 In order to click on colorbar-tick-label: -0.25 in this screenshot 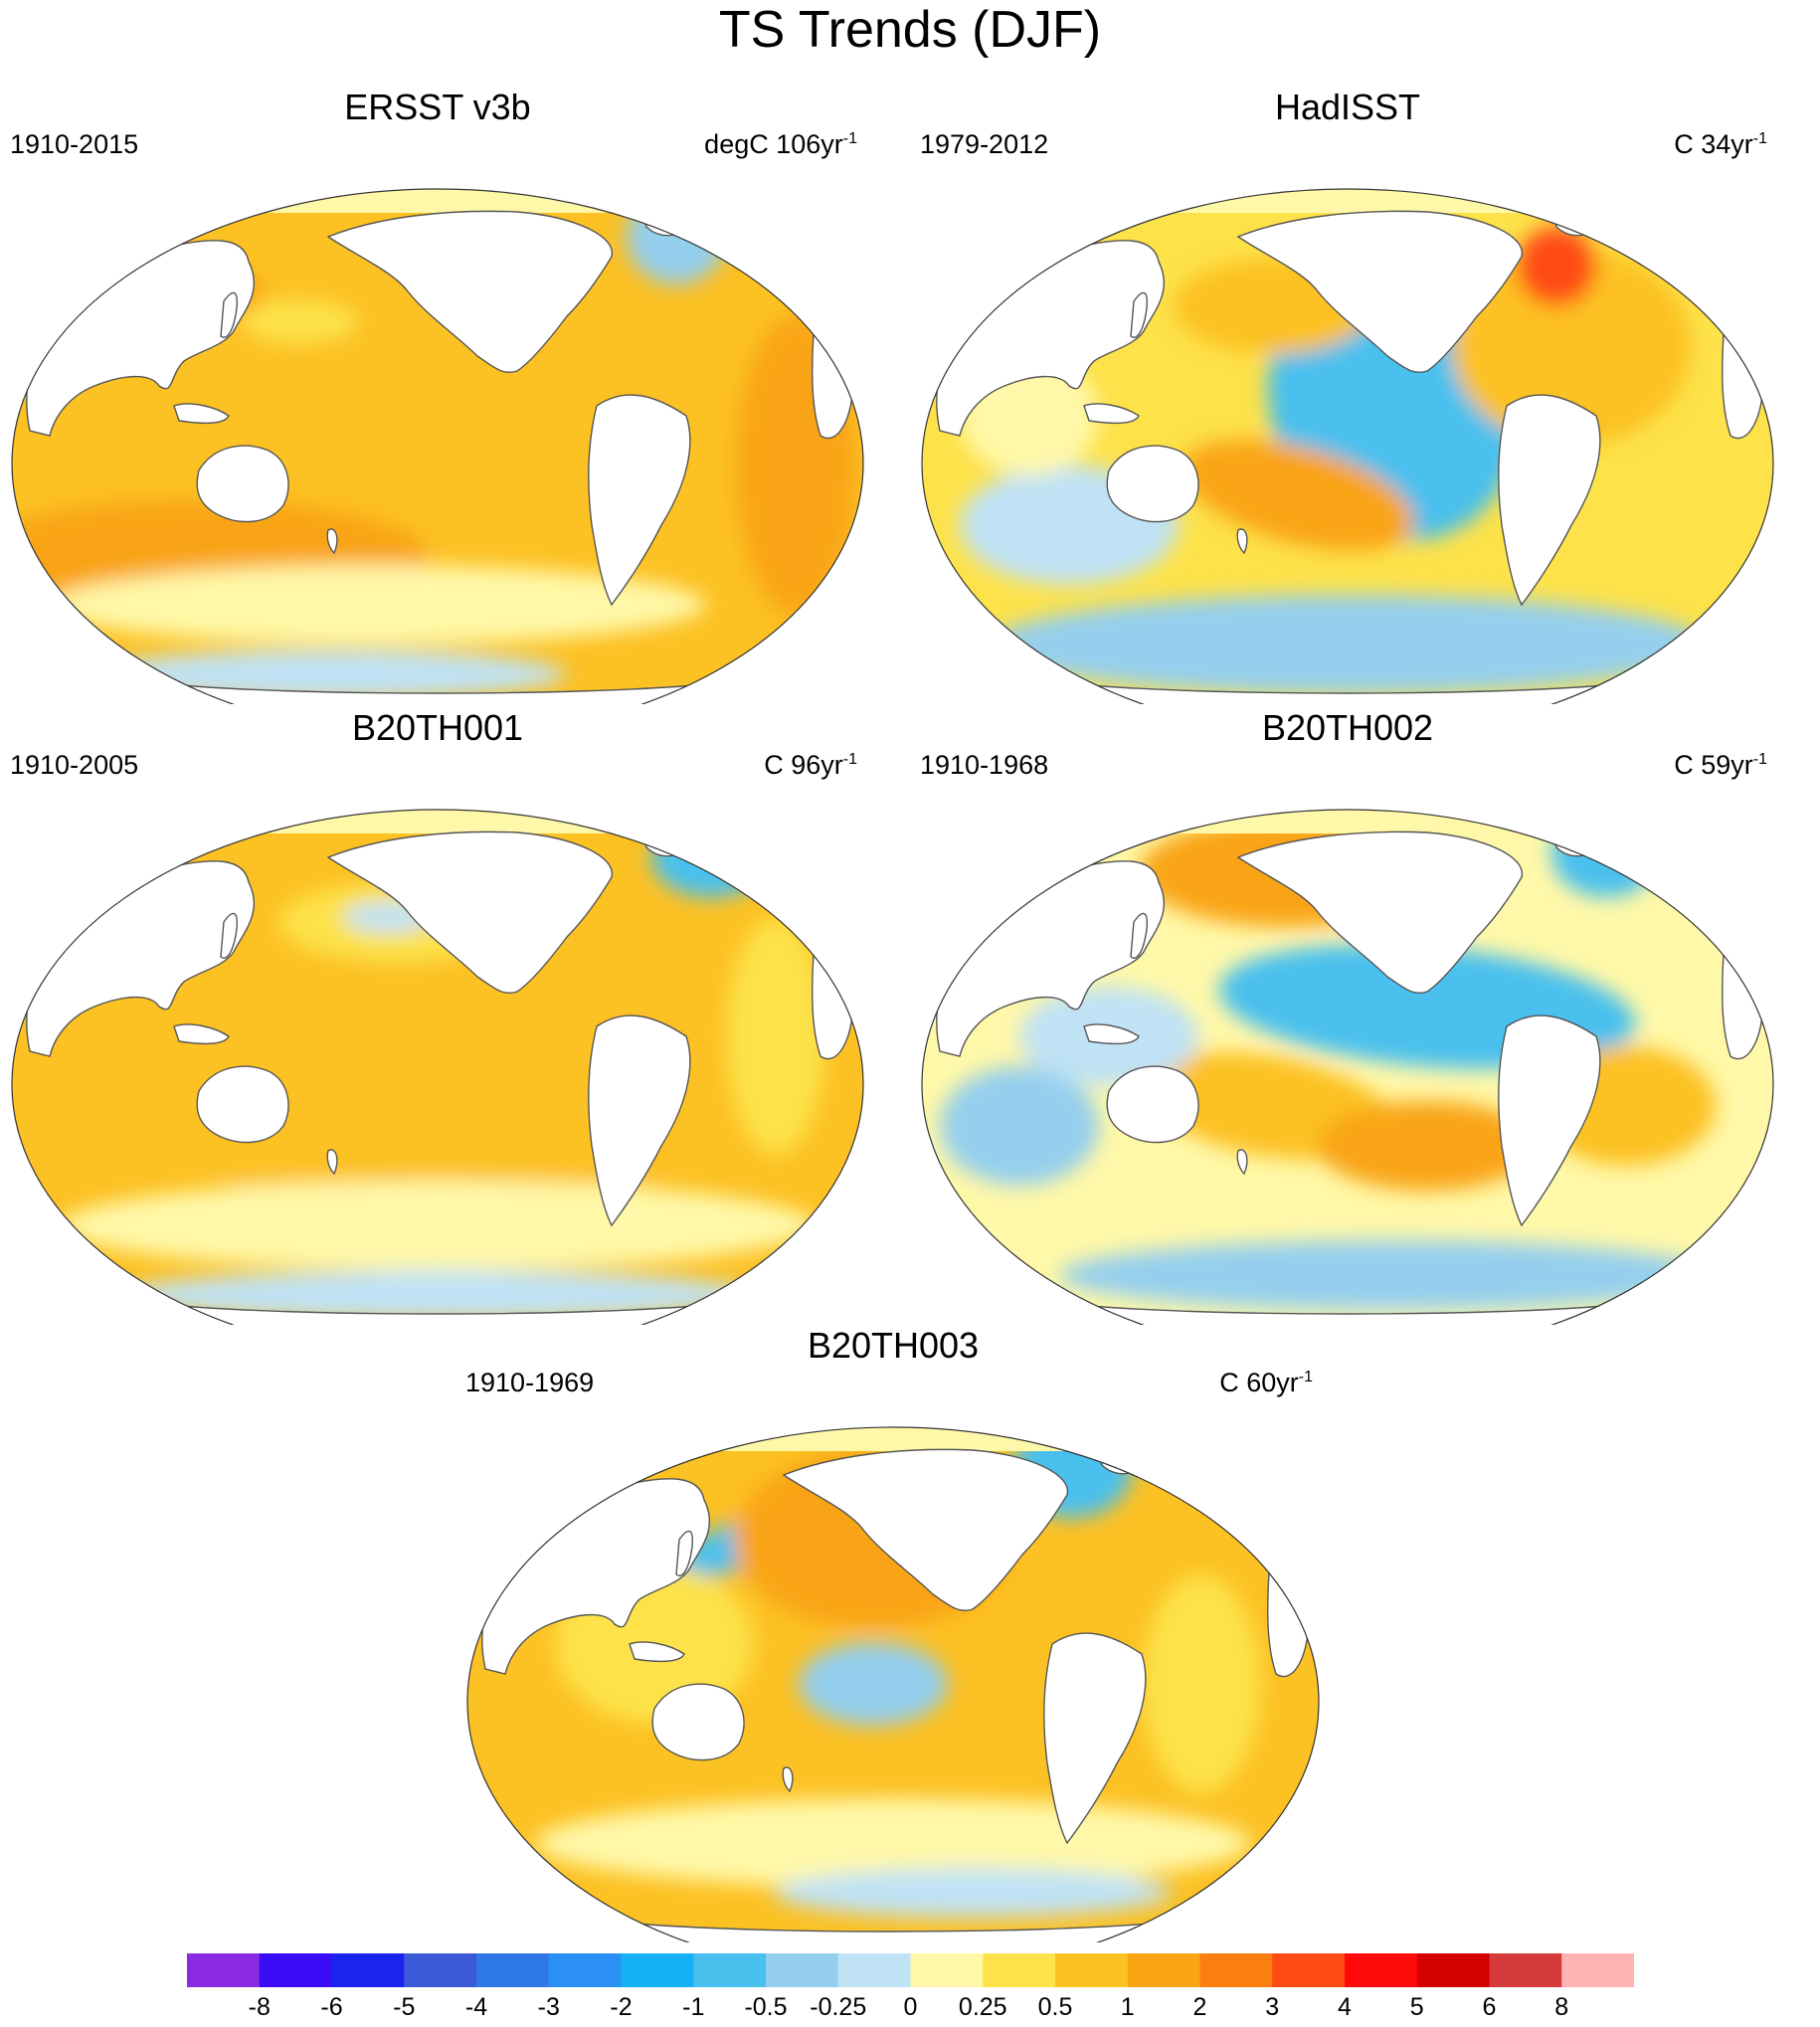, I will do `click(838, 2007)`.